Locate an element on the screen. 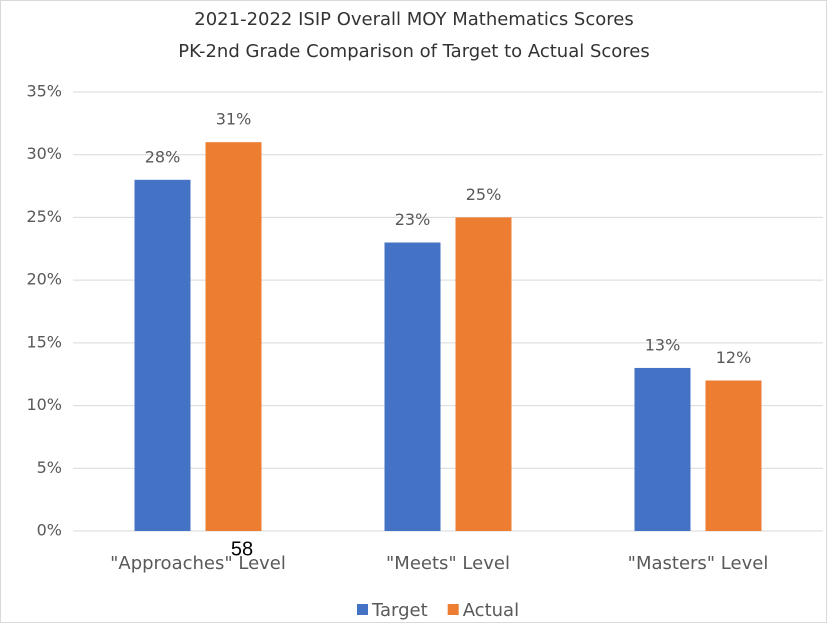  y-tick-label: 30% is located at coordinates (44, 153).